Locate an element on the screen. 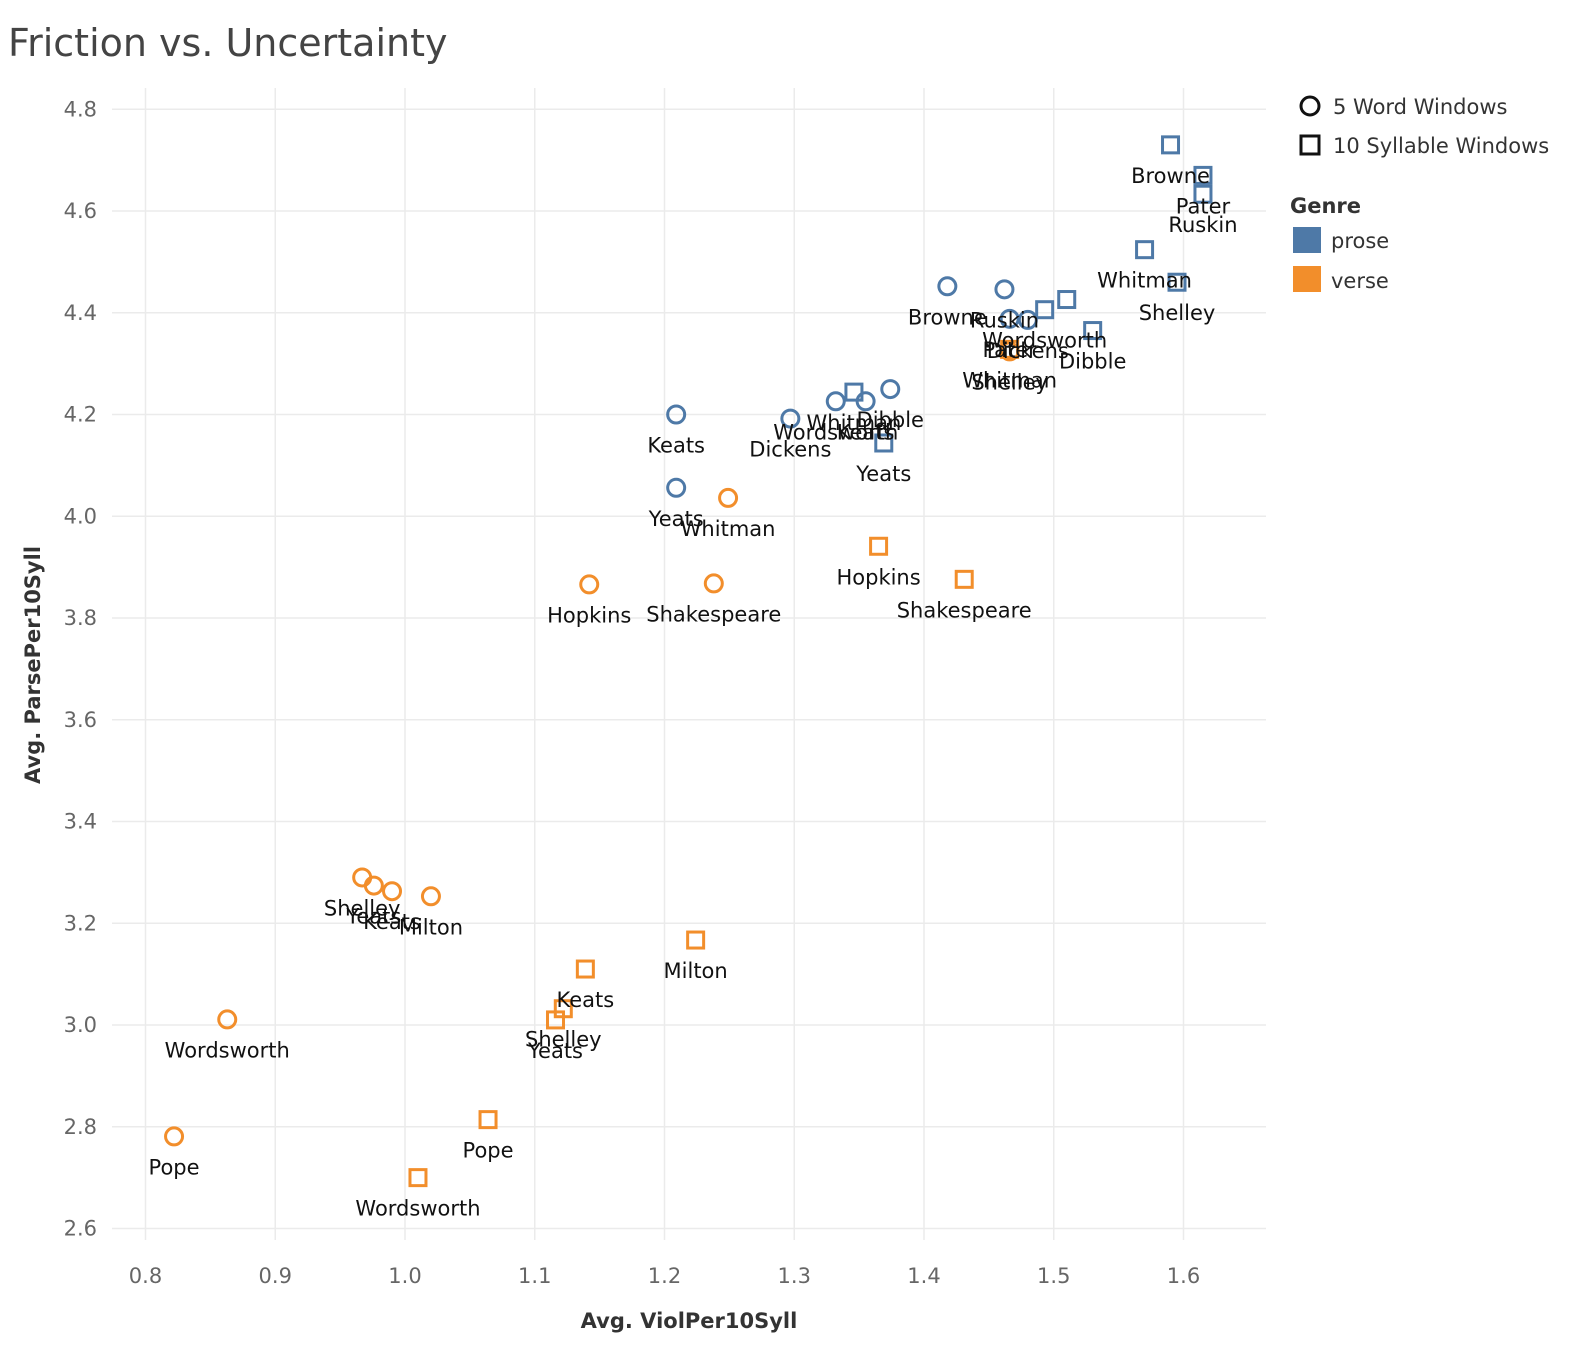  legend-label-verse: verse is located at coordinates (1360, 281).